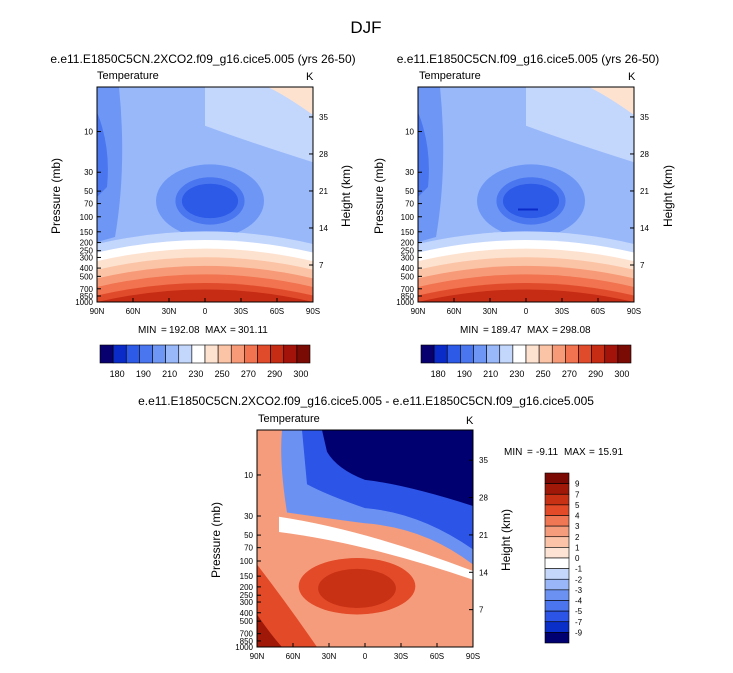 Image resolution: width=733 pixels, height=673 pixels. What do you see at coordinates (300, 374) in the screenshot?
I see `colorbar-label: 300` at bounding box center [300, 374].